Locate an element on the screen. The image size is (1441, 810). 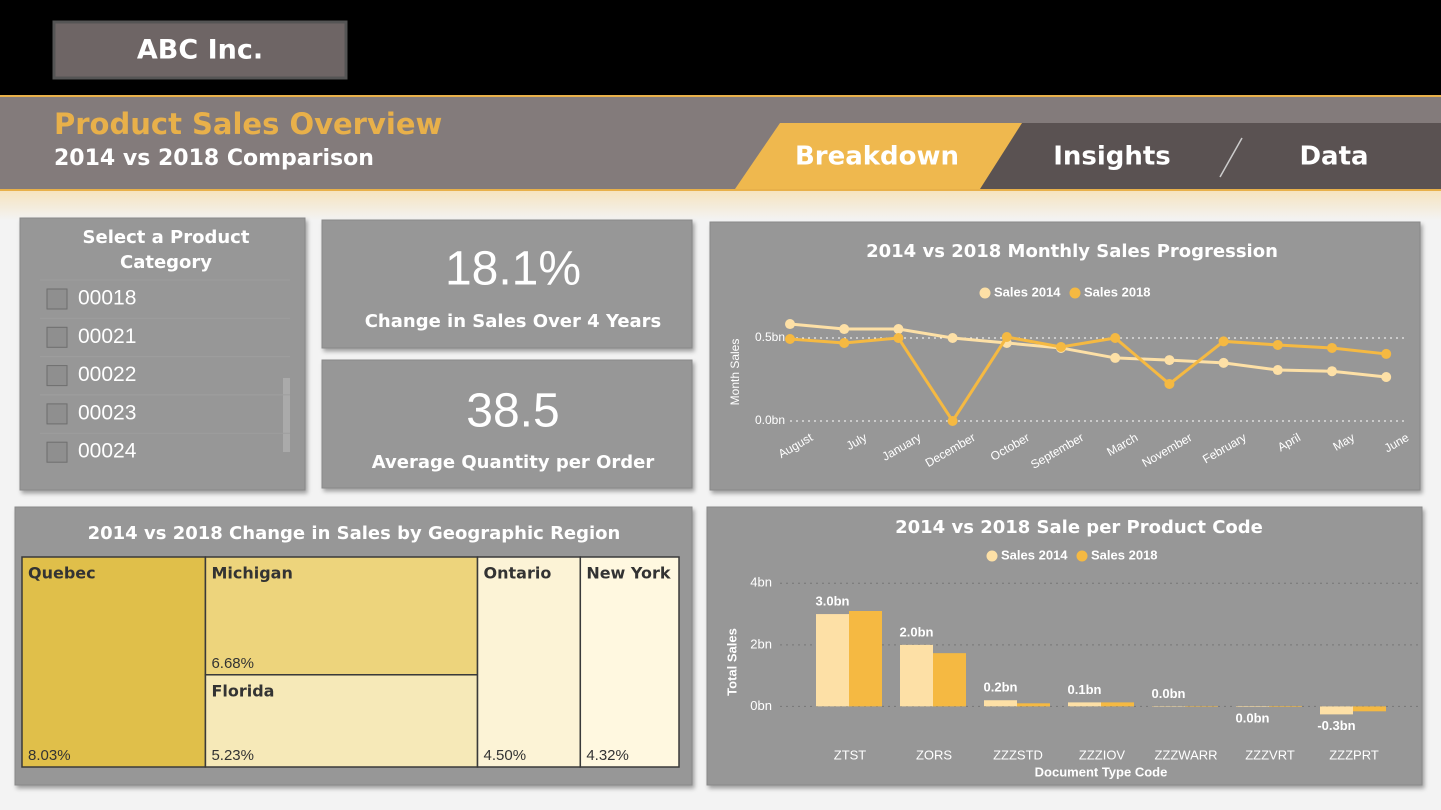
cell-label: Ontario is located at coordinates (518, 573).